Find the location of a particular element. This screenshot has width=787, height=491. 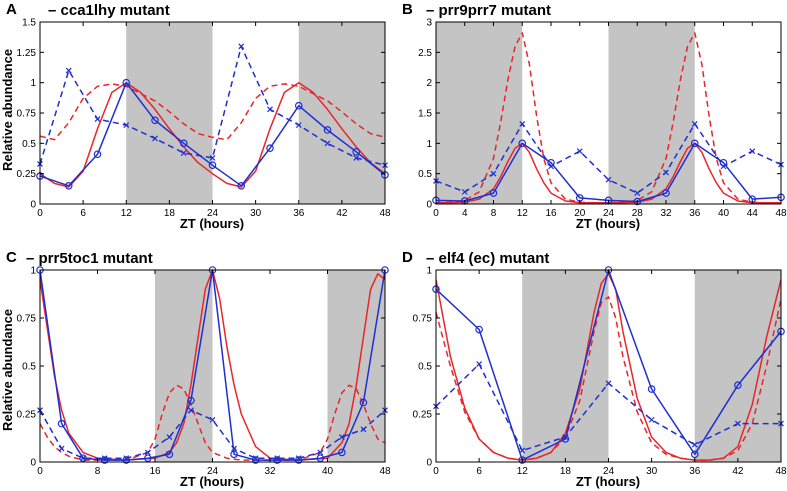

panel-B-xtick-label-3: 12 is located at coordinates (523, 213).